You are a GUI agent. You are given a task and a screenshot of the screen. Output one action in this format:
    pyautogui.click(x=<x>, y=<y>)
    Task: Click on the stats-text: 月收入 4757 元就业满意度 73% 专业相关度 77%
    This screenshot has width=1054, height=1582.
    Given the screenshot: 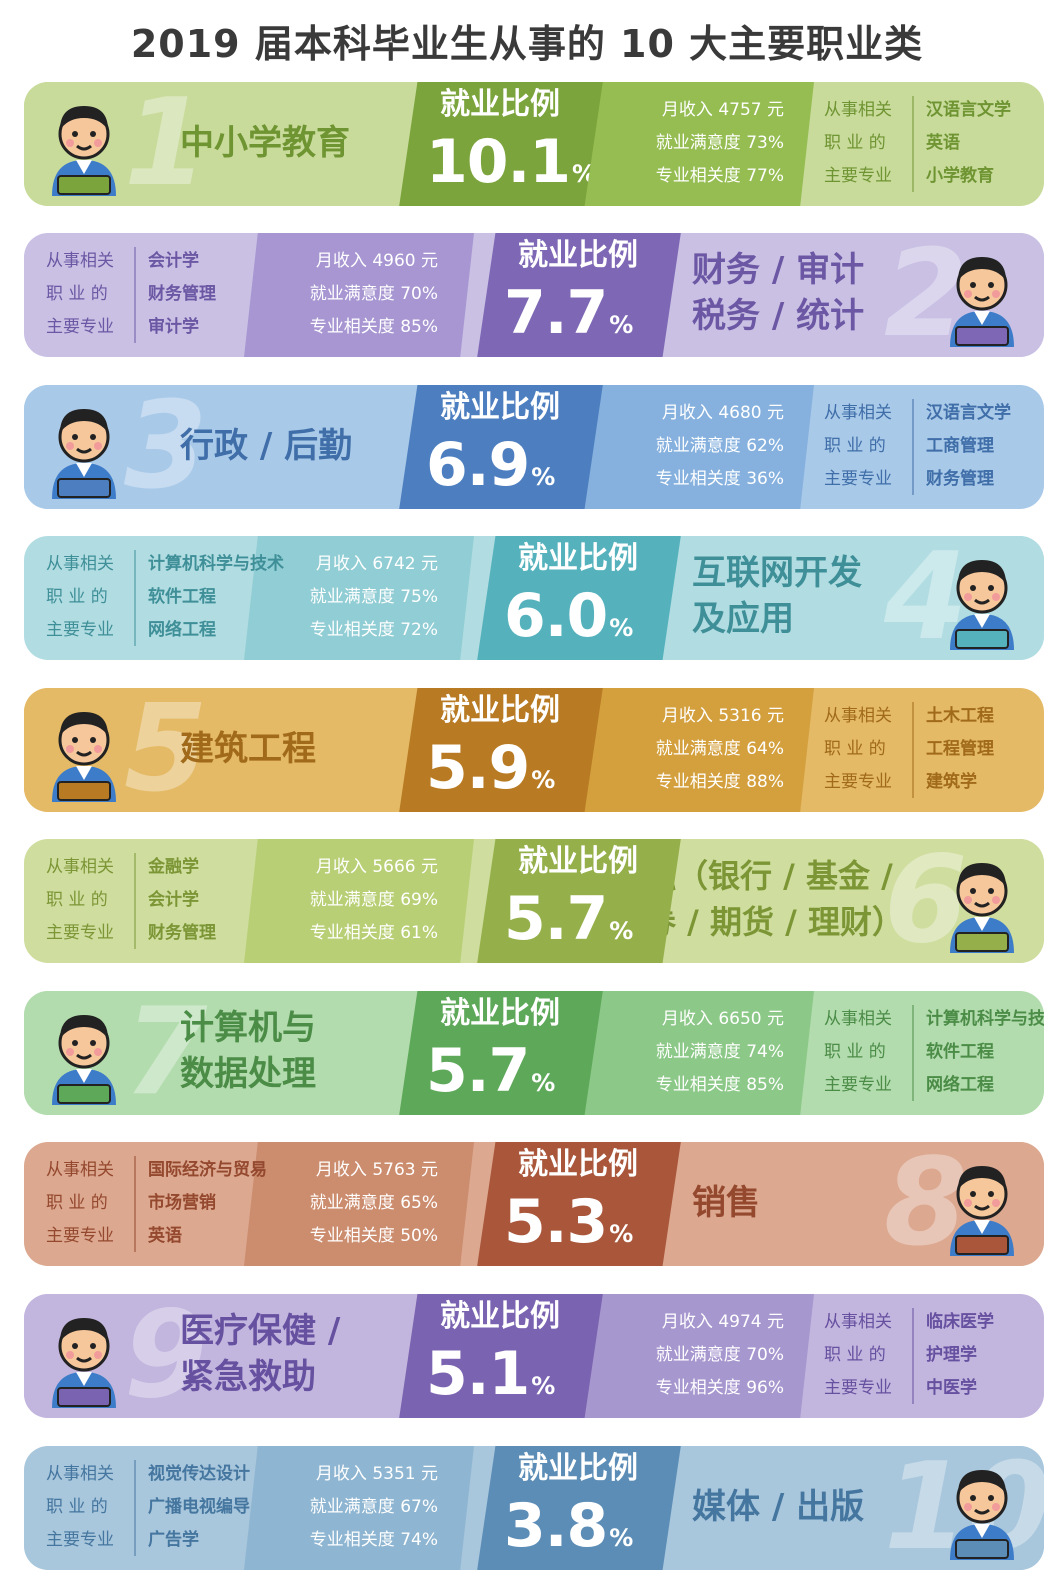 What is the action you would take?
    pyautogui.click(x=699, y=143)
    